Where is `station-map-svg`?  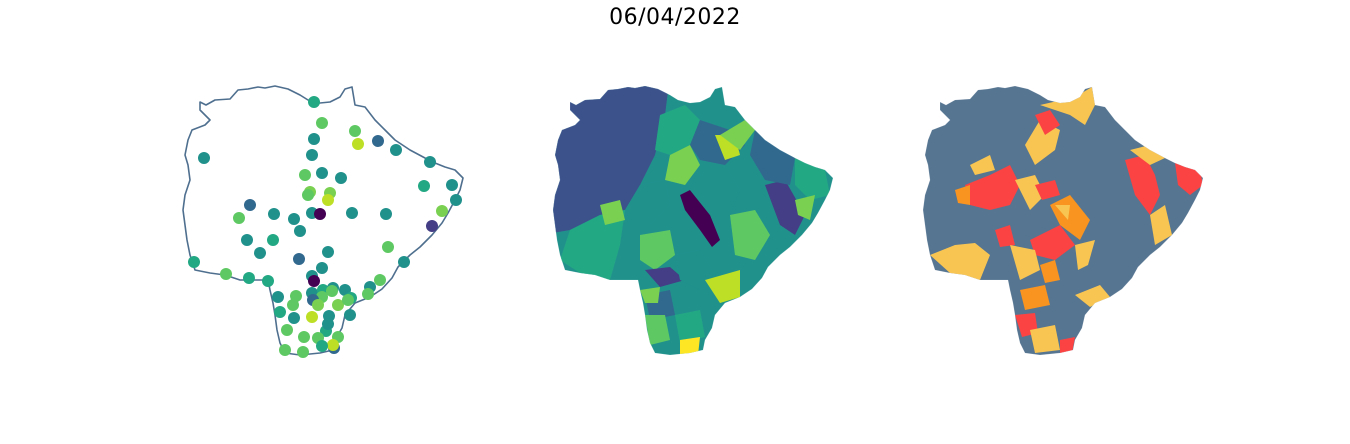
station-map-svg is located at coordinates (323, 221).